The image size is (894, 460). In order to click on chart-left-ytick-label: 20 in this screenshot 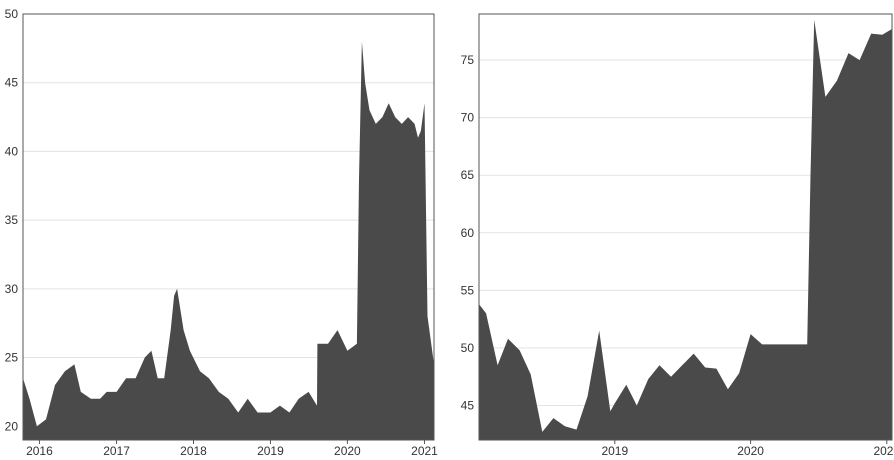, I will do `click(12, 426)`.